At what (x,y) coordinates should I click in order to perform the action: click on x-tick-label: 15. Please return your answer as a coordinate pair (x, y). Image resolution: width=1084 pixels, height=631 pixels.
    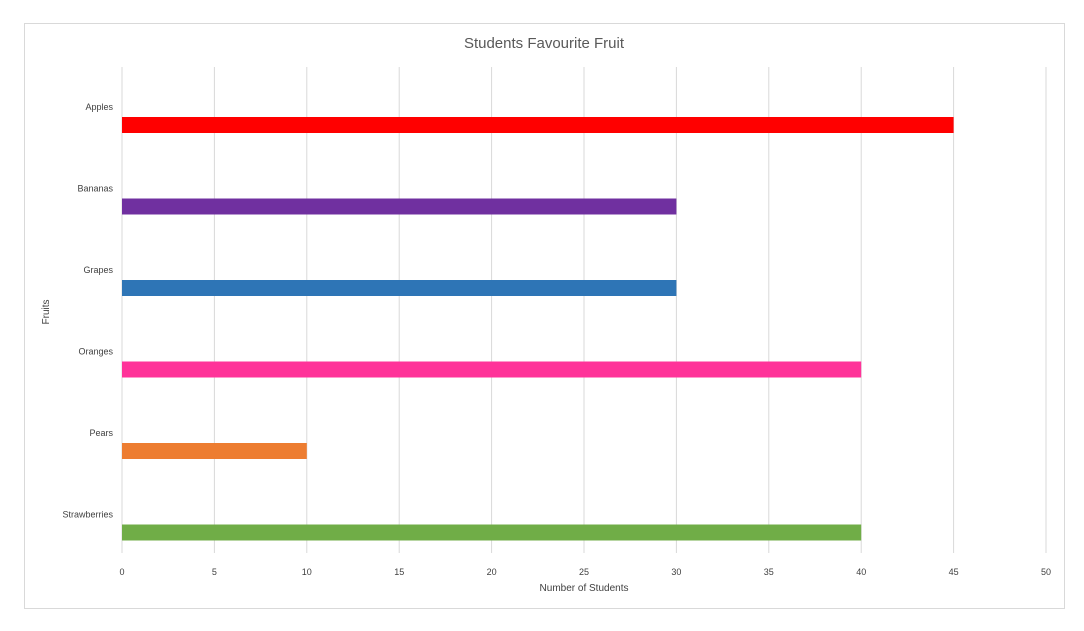
    Looking at the image, I should click on (399, 572).